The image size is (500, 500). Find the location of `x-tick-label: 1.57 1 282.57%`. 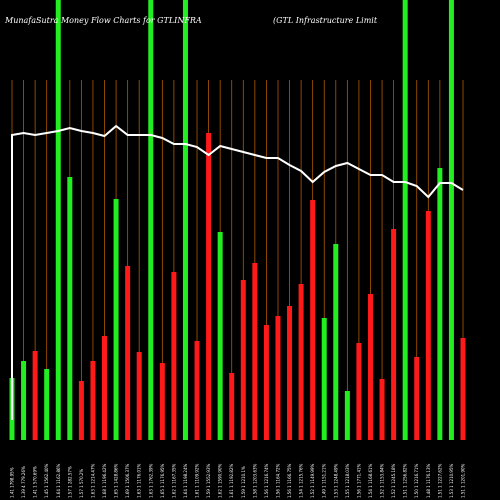

x-tick-label: 1.57 1 282.57% is located at coordinates (69, 482).